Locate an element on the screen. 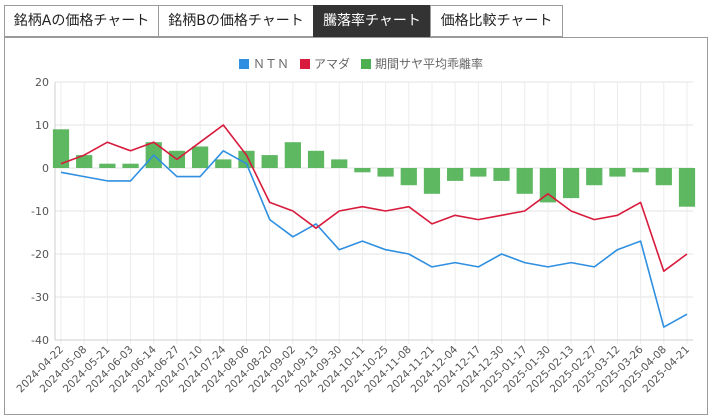 This screenshot has width=713, height=420. y-axis: 20 10 0 -10 -20 -30 -40 is located at coordinates (40, 211).